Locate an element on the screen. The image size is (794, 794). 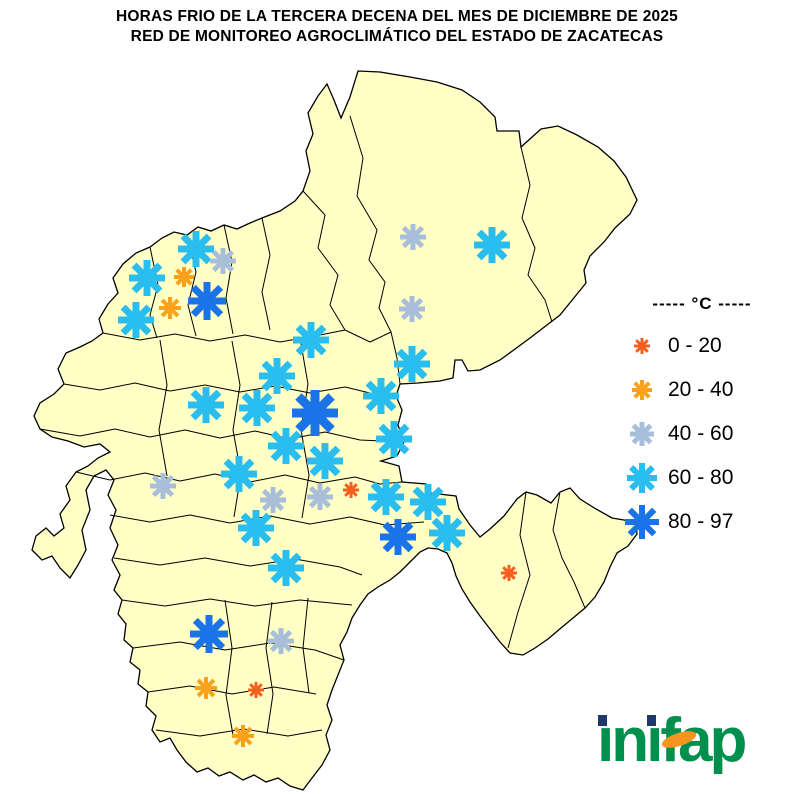
legend-item: 60 - 80 is located at coordinates (702, 478).